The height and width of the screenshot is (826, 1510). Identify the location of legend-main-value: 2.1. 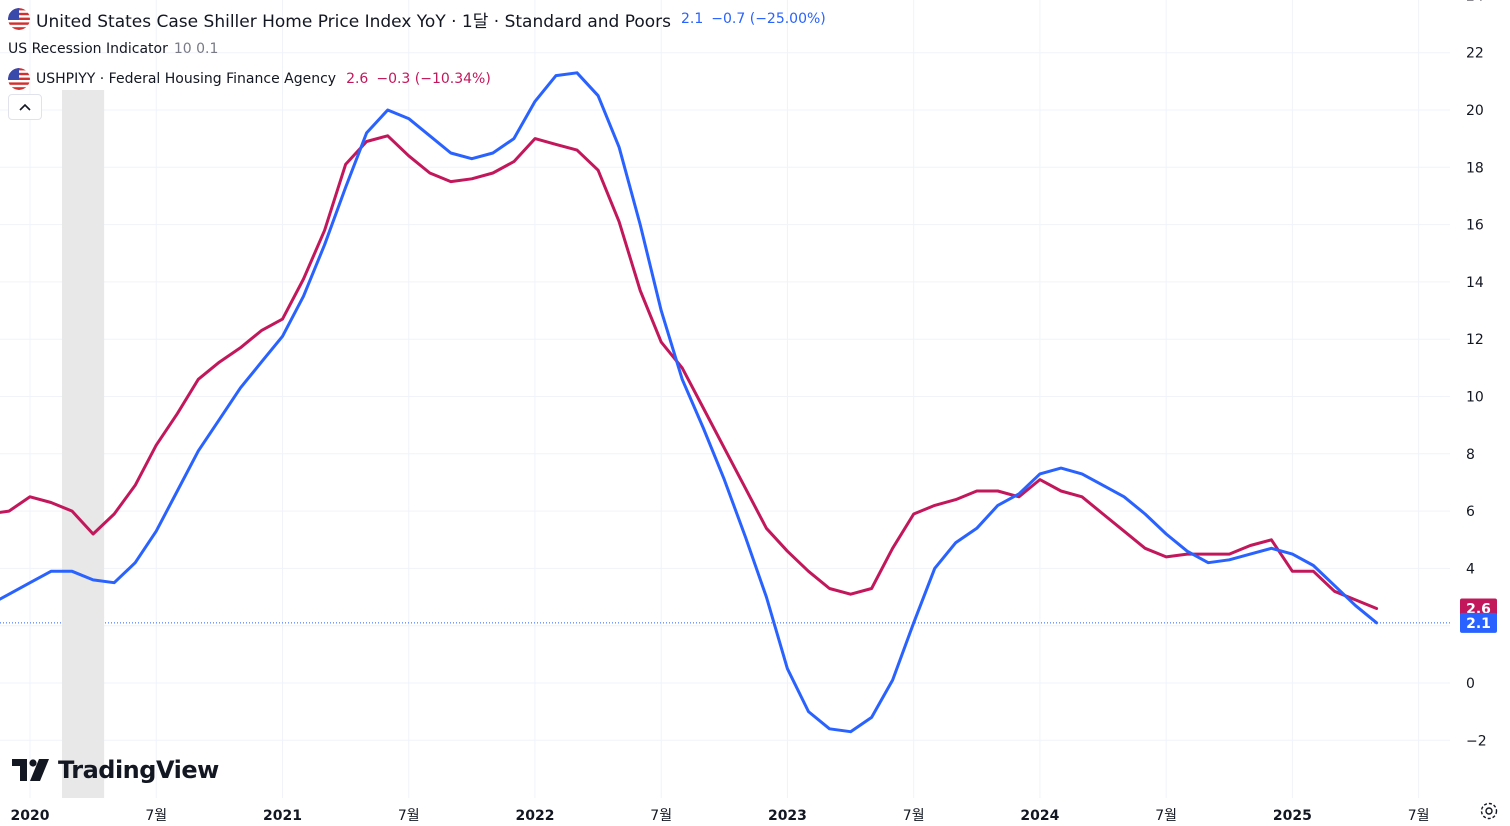
(692, 19).